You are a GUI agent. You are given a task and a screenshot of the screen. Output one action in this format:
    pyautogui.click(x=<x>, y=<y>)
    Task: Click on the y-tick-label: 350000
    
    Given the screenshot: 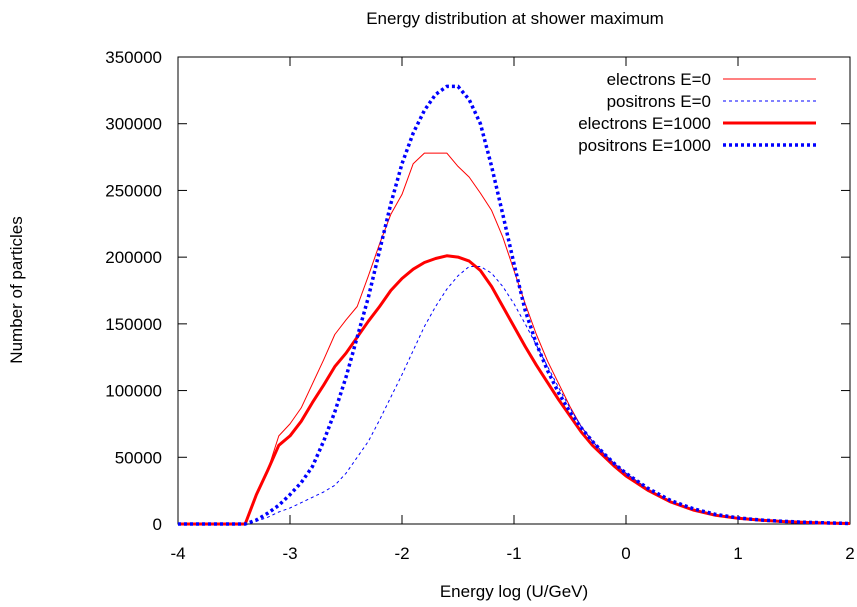 What is the action you would take?
    pyautogui.click(x=133, y=57)
    